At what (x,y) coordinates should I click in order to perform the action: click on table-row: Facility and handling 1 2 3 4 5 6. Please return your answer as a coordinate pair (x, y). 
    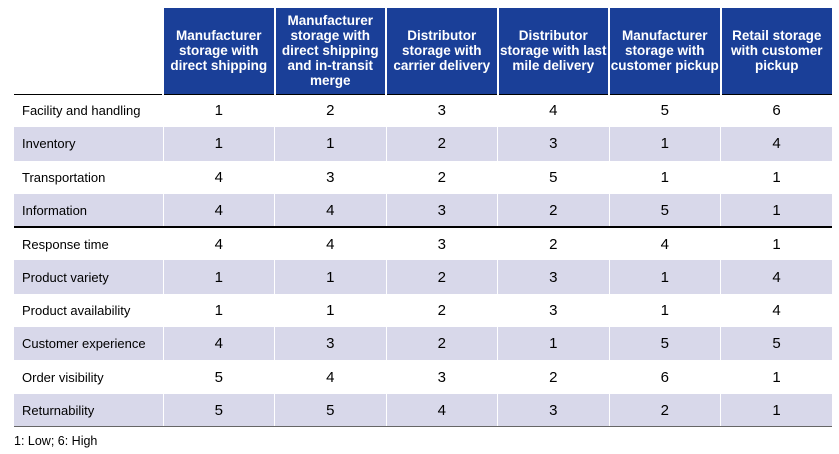
    Looking at the image, I should click on (423, 111).